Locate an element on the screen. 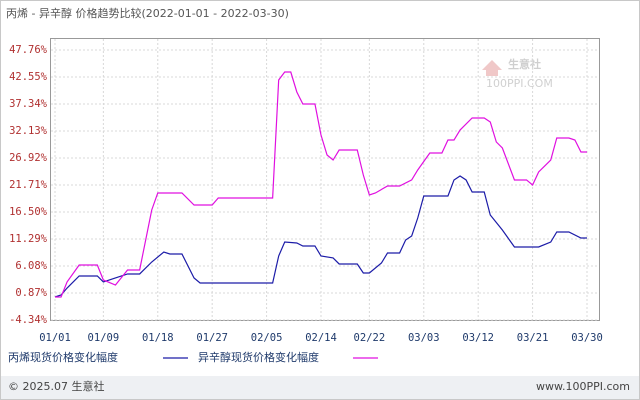 The height and width of the screenshot is (400, 640). footer-left: © 2025.07 生意社 is located at coordinates (56, 386).